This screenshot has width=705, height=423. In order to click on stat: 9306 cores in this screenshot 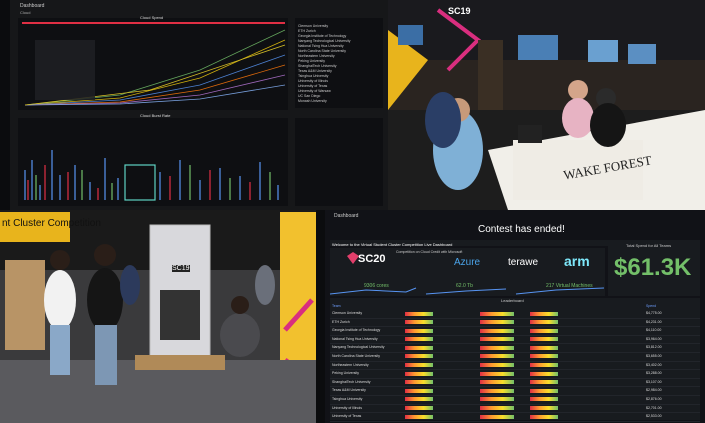, I will do `click(376, 286)`.